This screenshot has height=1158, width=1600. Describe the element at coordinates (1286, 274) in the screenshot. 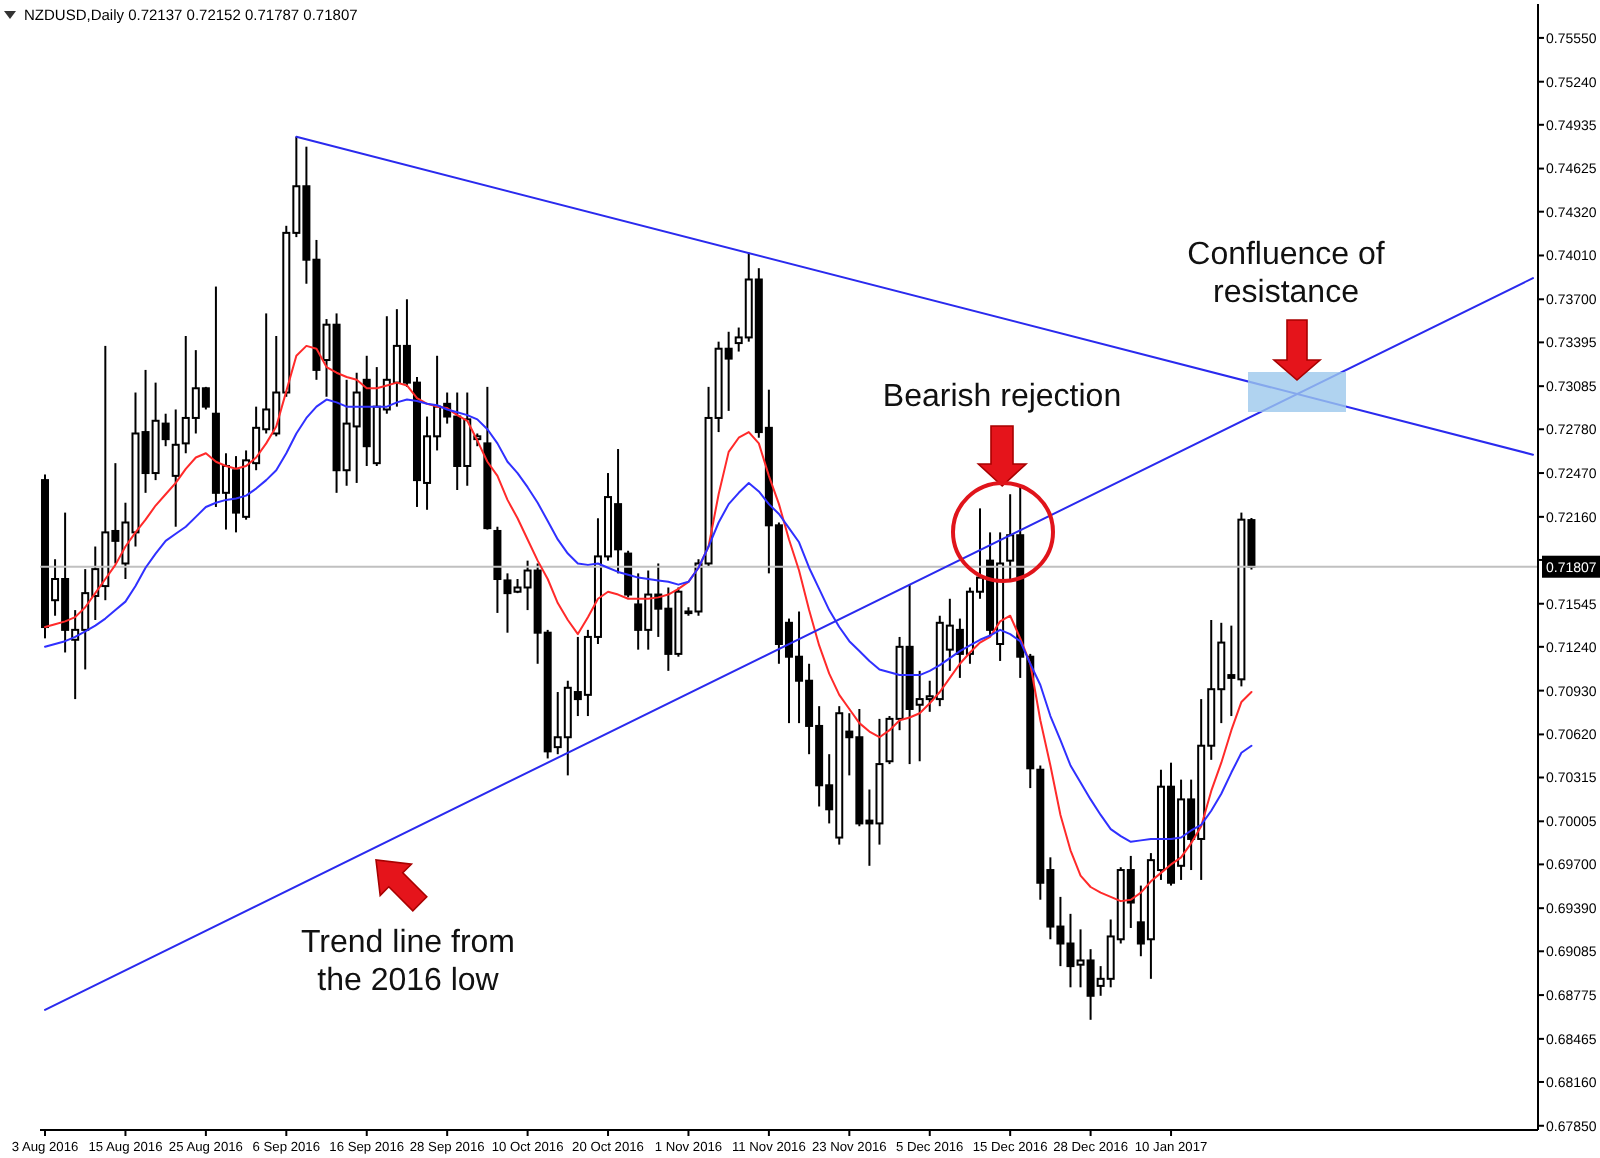

I see `annotation: Confluence of resistance` at that location.